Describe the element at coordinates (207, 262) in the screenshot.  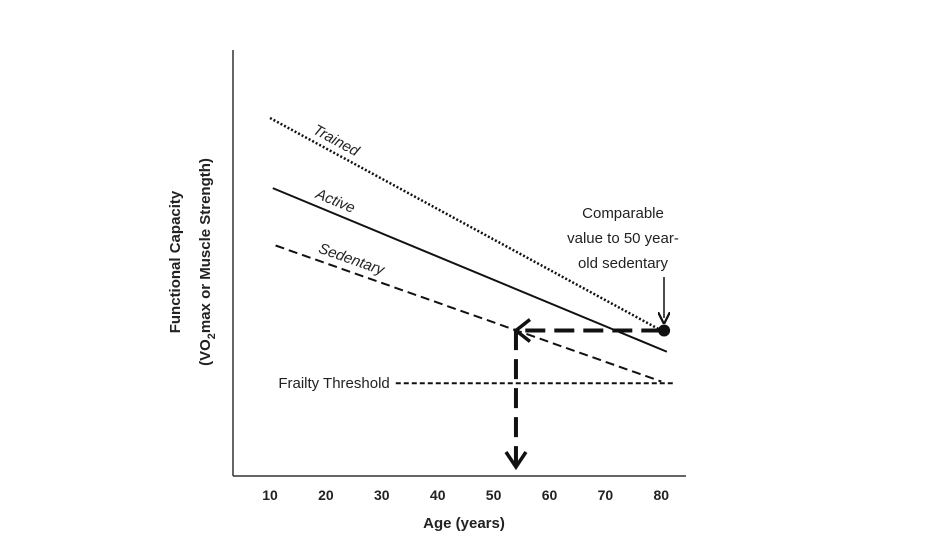
I see `y-axis-label-line2: (VO2max or Muscle Strength)` at that location.